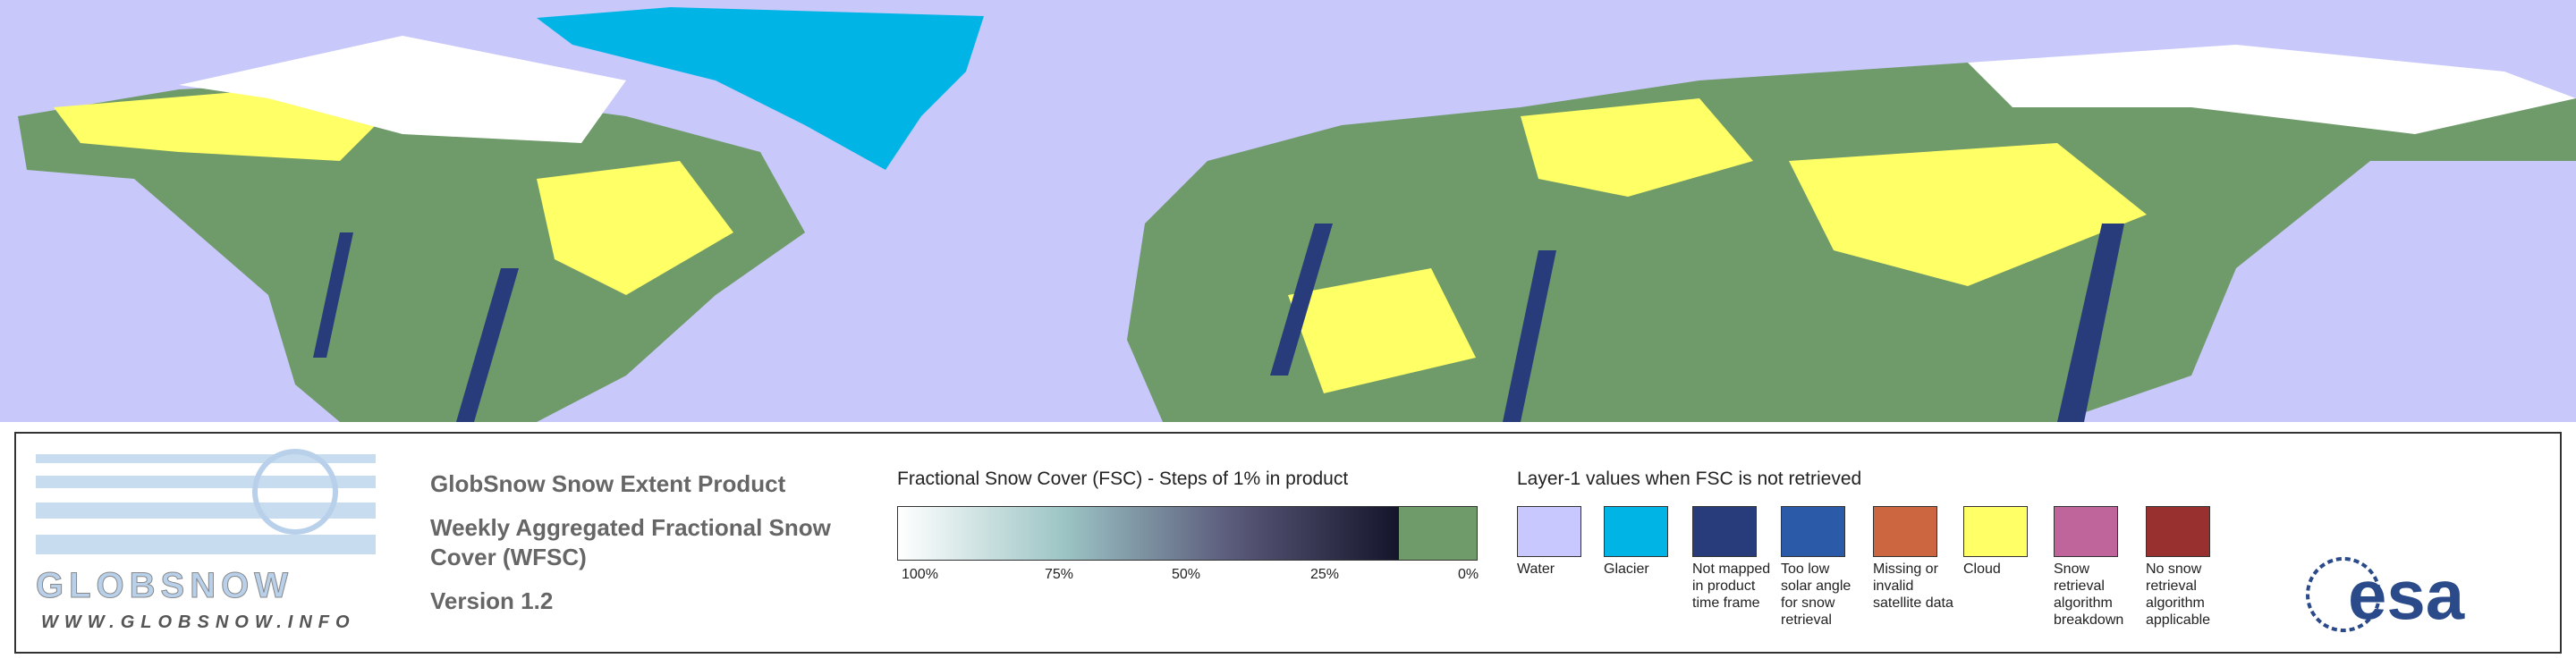 The height and width of the screenshot is (667, 2576). What do you see at coordinates (1468, 574) in the screenshot?
I see `fsc-label: 0%` at bounding box center [1468, 574].